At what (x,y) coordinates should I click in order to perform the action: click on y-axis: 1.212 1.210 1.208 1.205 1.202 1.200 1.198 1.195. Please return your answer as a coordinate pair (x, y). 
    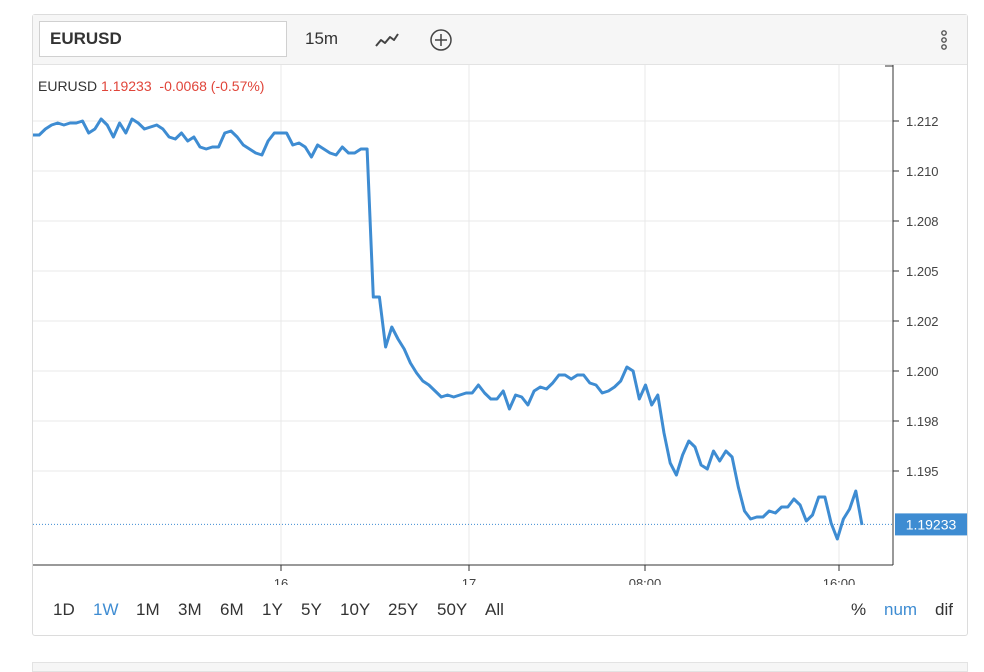
    Looking at the image, I should click on (912, 315).